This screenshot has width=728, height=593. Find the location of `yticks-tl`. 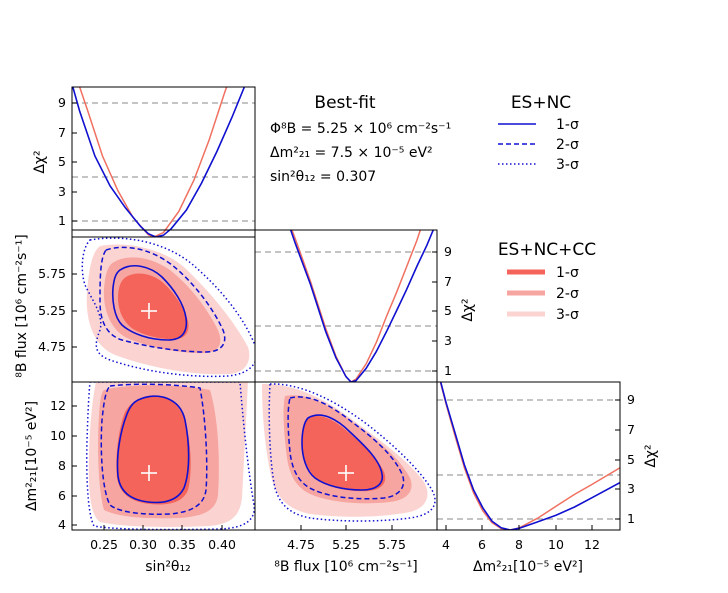

yticks-tl is located at coordinates (74, 162).